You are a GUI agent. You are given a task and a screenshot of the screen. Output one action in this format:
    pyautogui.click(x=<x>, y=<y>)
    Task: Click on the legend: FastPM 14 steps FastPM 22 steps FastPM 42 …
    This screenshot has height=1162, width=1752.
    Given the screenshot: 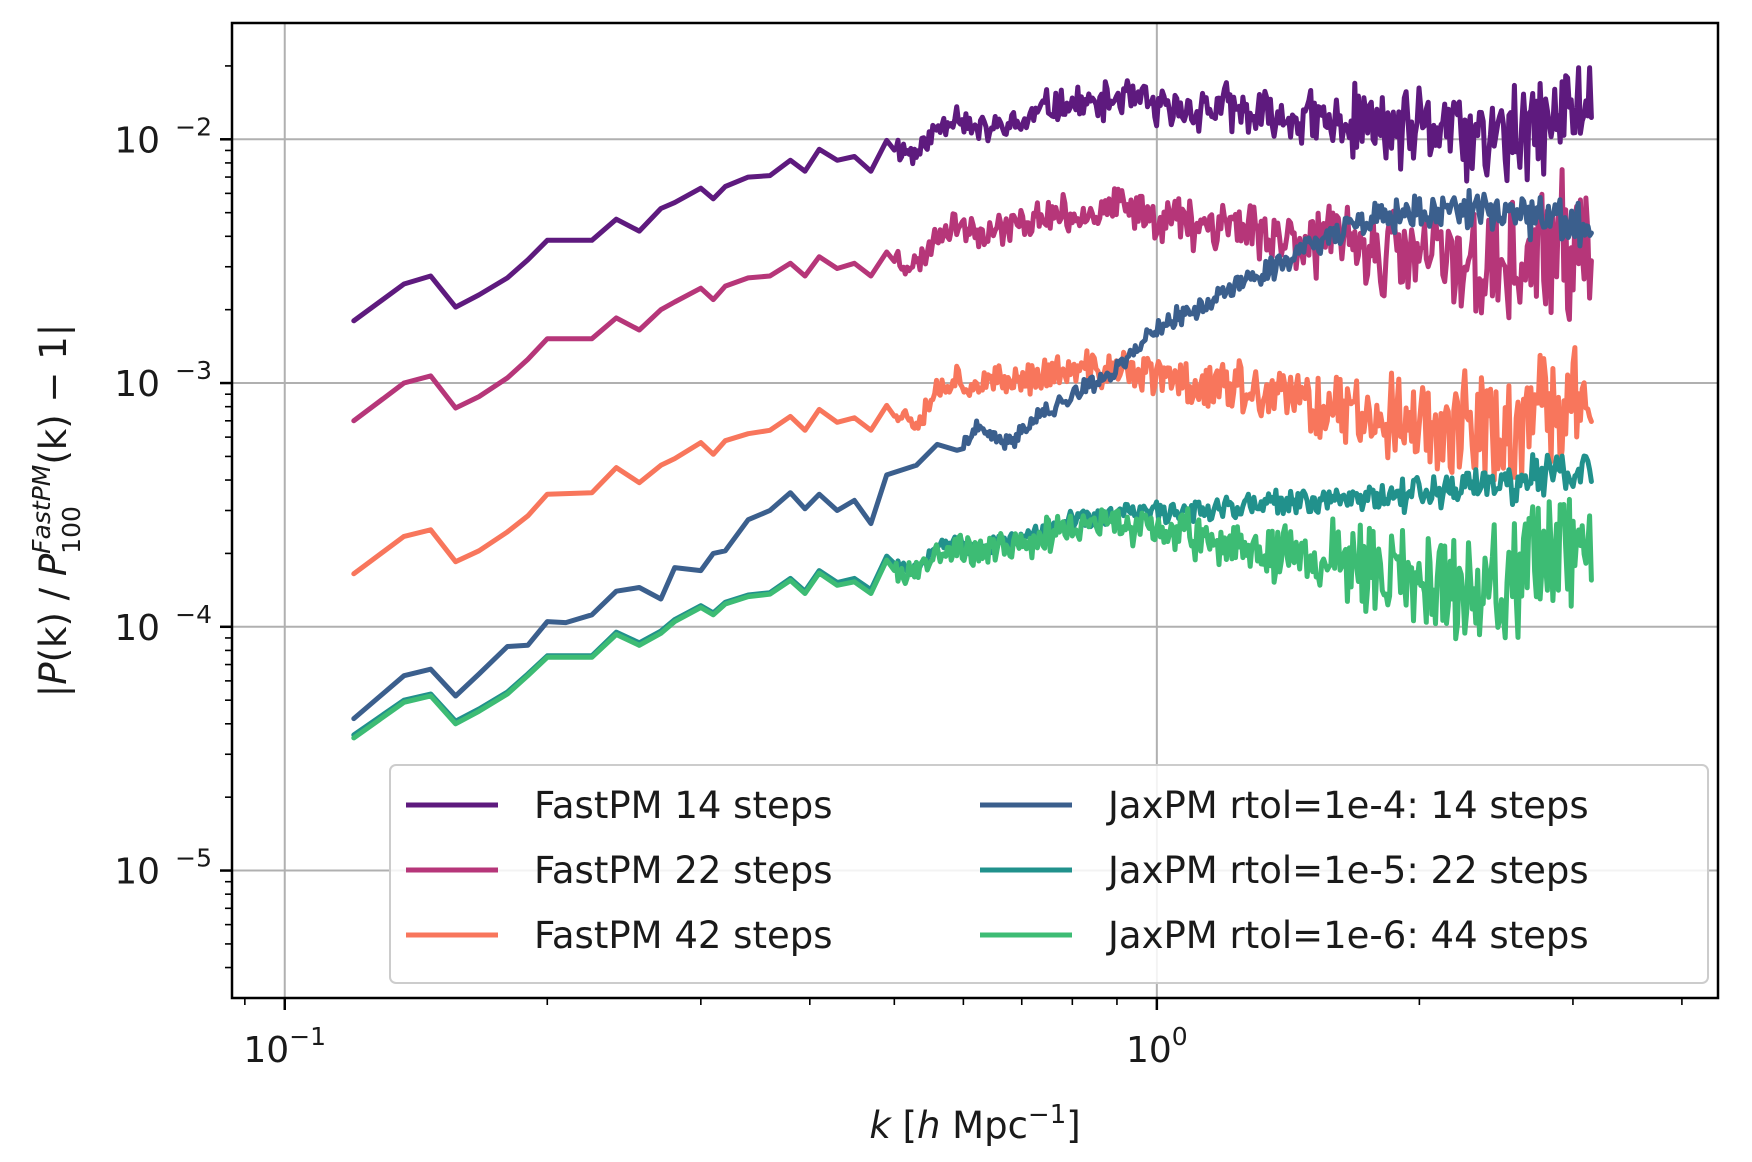 What is the action you would take?
    pyautogui.click(x=1049, y=874)
    